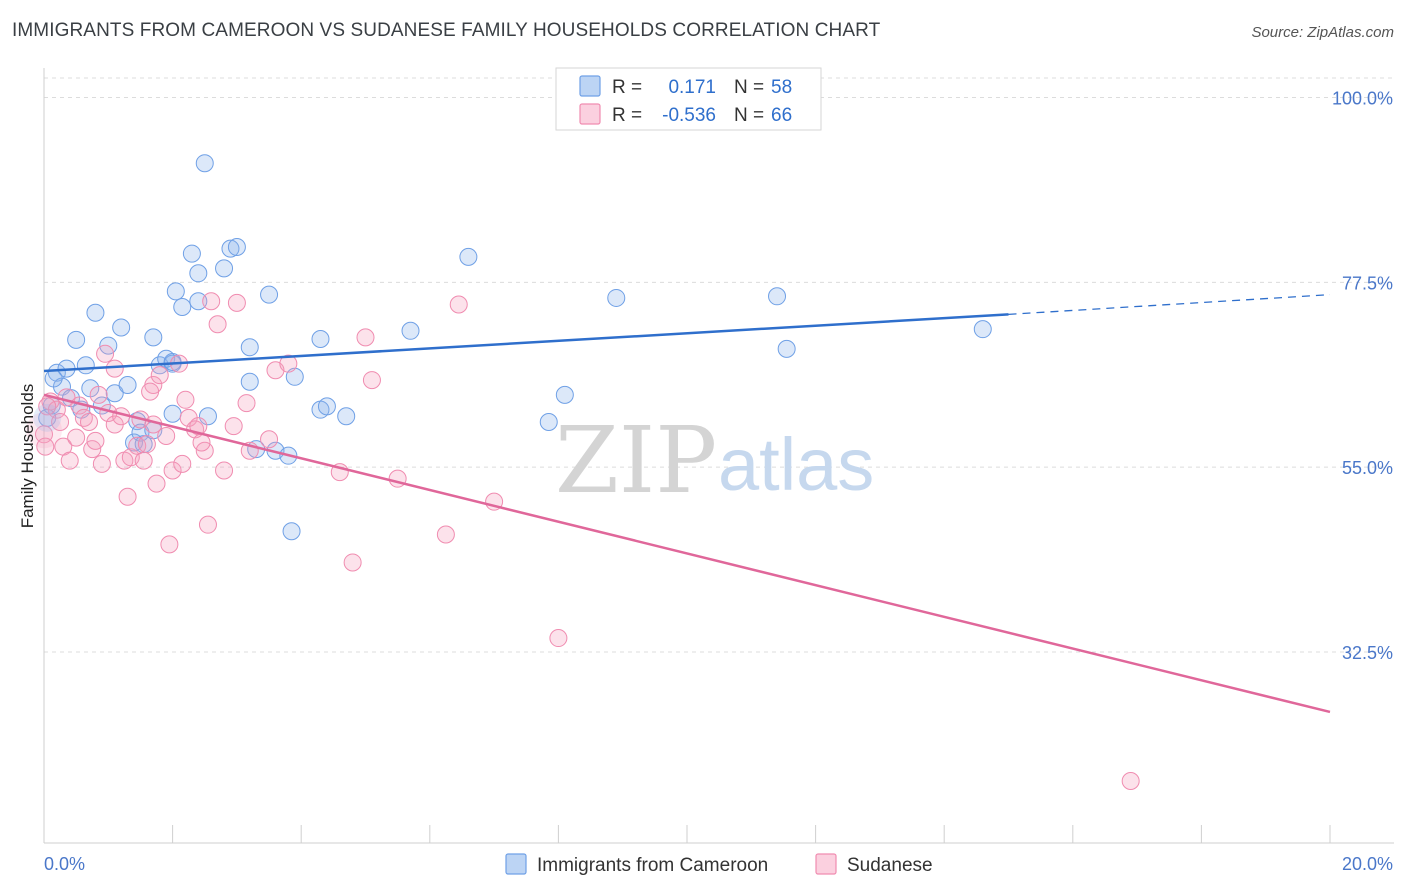 Image resolution: width=1406 pixels, height=892 pixels. I want to click on y-tick-label: 100.0%, so click(1362, 99).